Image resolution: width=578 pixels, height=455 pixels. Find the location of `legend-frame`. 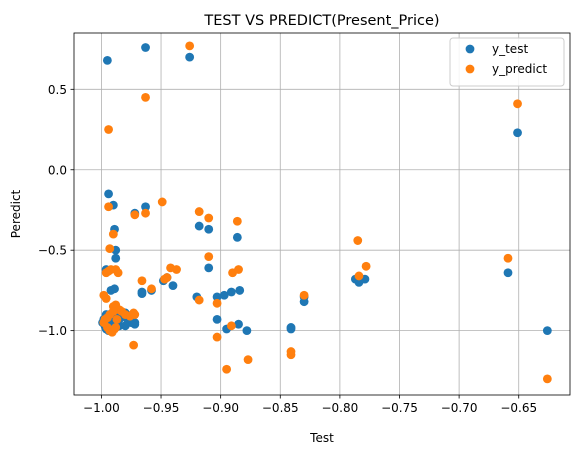

legend-frame is located at coordinates (507, 62).